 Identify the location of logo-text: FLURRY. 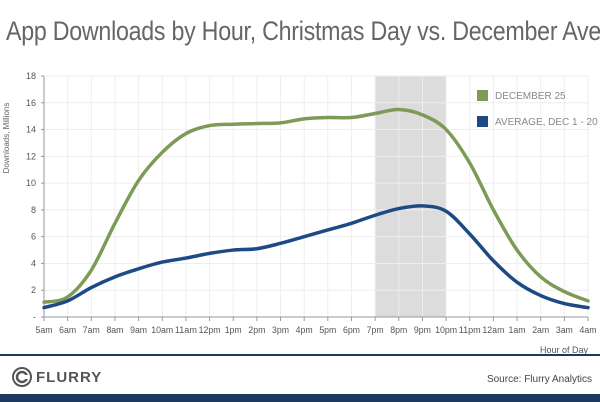
(69, 377).